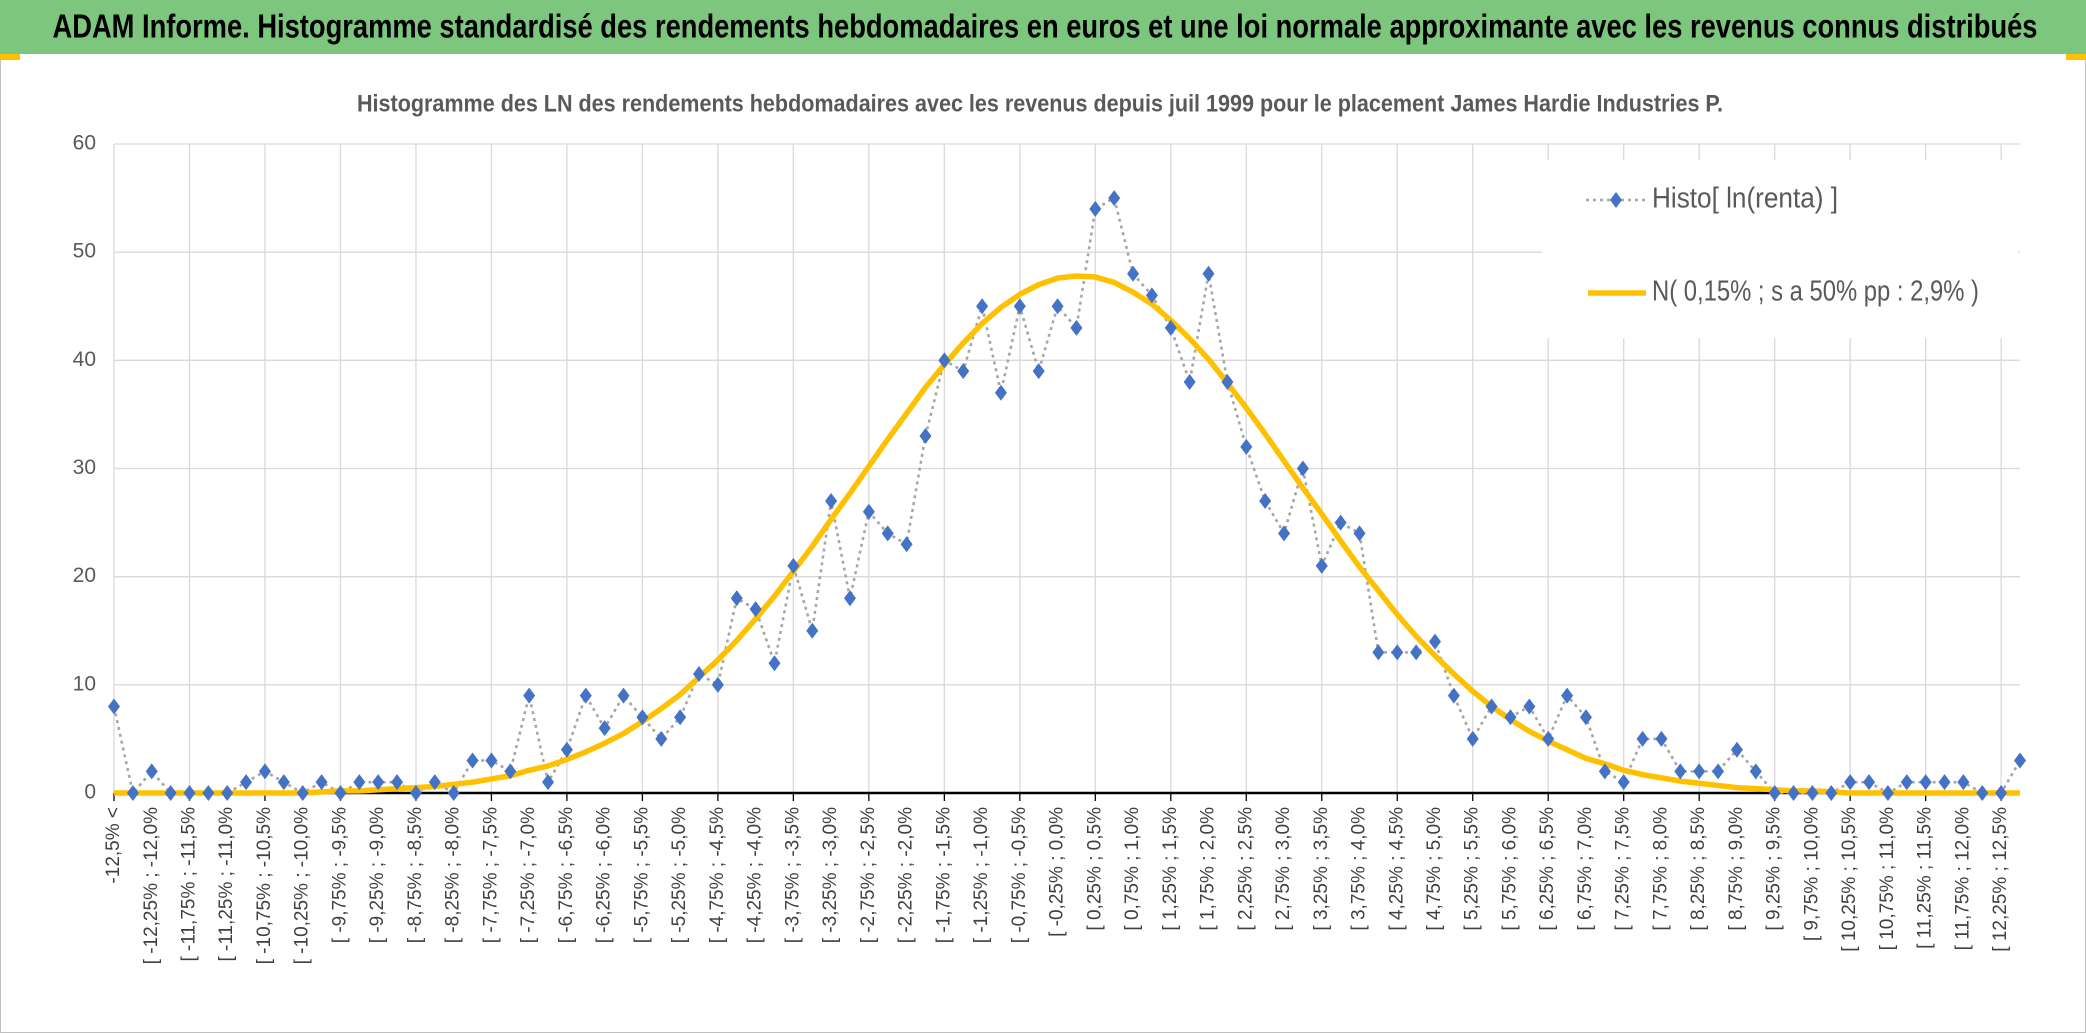 The image size is (2086, 1033). I want to click on x-tick-label: [ 9,25% ; 9,5%, so click(1774, 869).